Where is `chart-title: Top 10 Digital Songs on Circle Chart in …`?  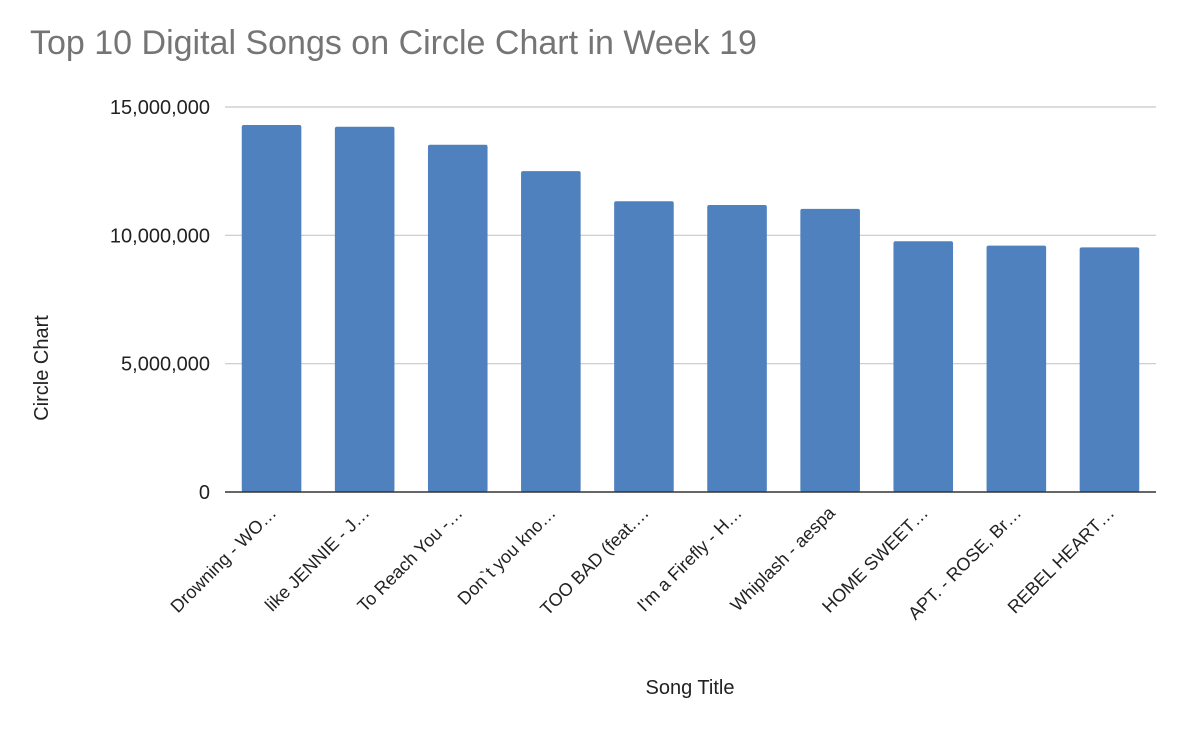 chart-title: Top 10 Digital Songs on Circle Chart in … is located at coordinates (393, 43).